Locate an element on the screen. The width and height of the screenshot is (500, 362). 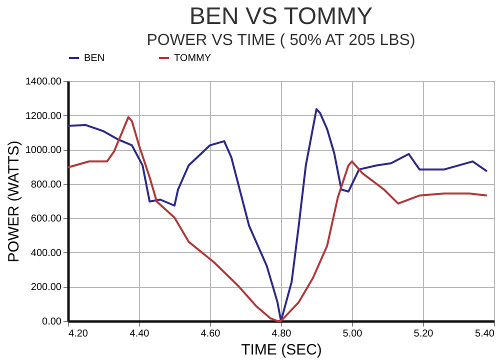
y-axis-title: POWER (WATTS) is located at coordinates (13, 201).